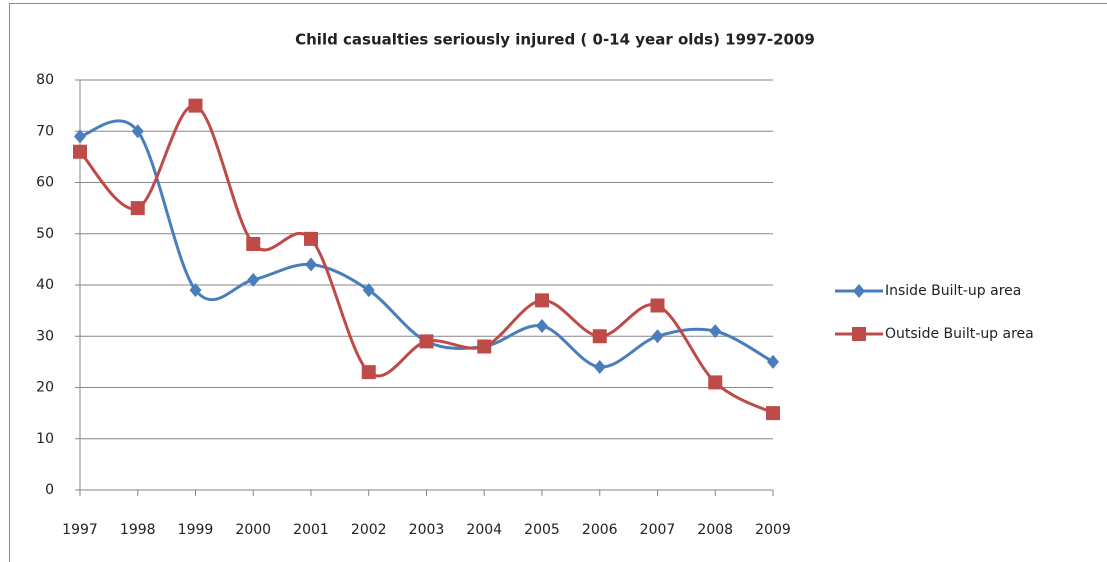  Describe the element at coordinates (369, 530) in the screenshot. I see `x-tick-label: 2002` at that location.